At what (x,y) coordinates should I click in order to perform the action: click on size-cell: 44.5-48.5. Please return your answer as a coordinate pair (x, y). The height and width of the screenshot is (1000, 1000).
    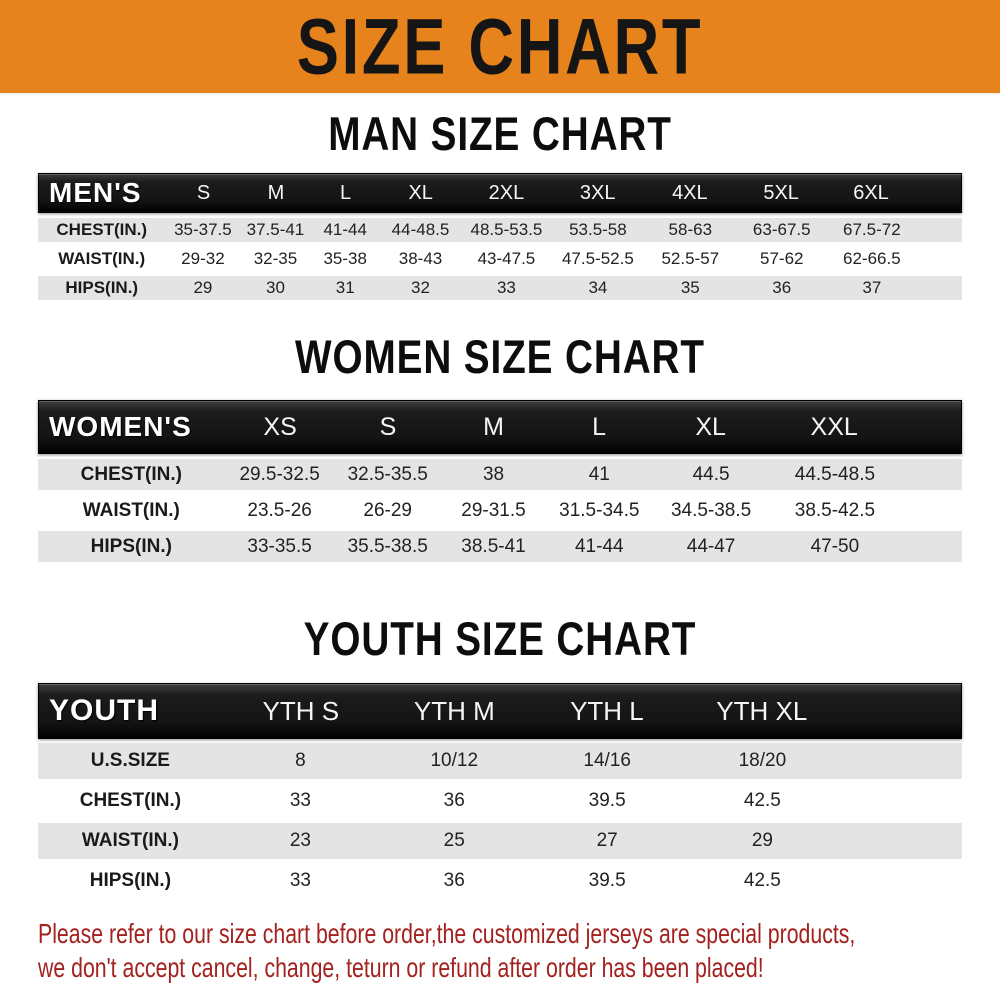
    Looking at the image, I should click on (835, 474).